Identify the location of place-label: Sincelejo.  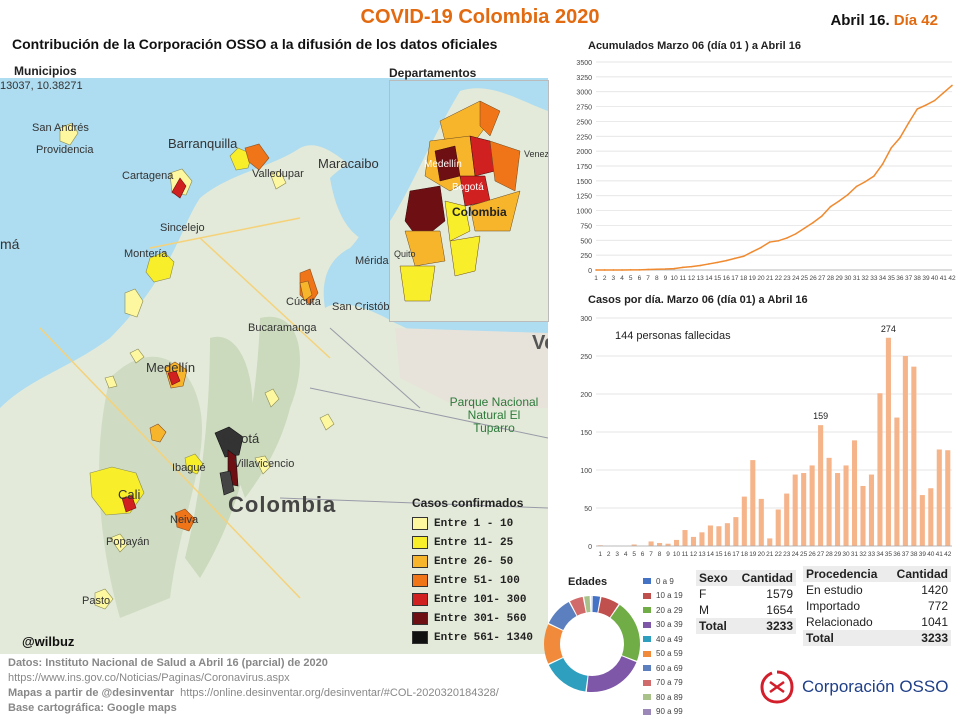
(182, 228).